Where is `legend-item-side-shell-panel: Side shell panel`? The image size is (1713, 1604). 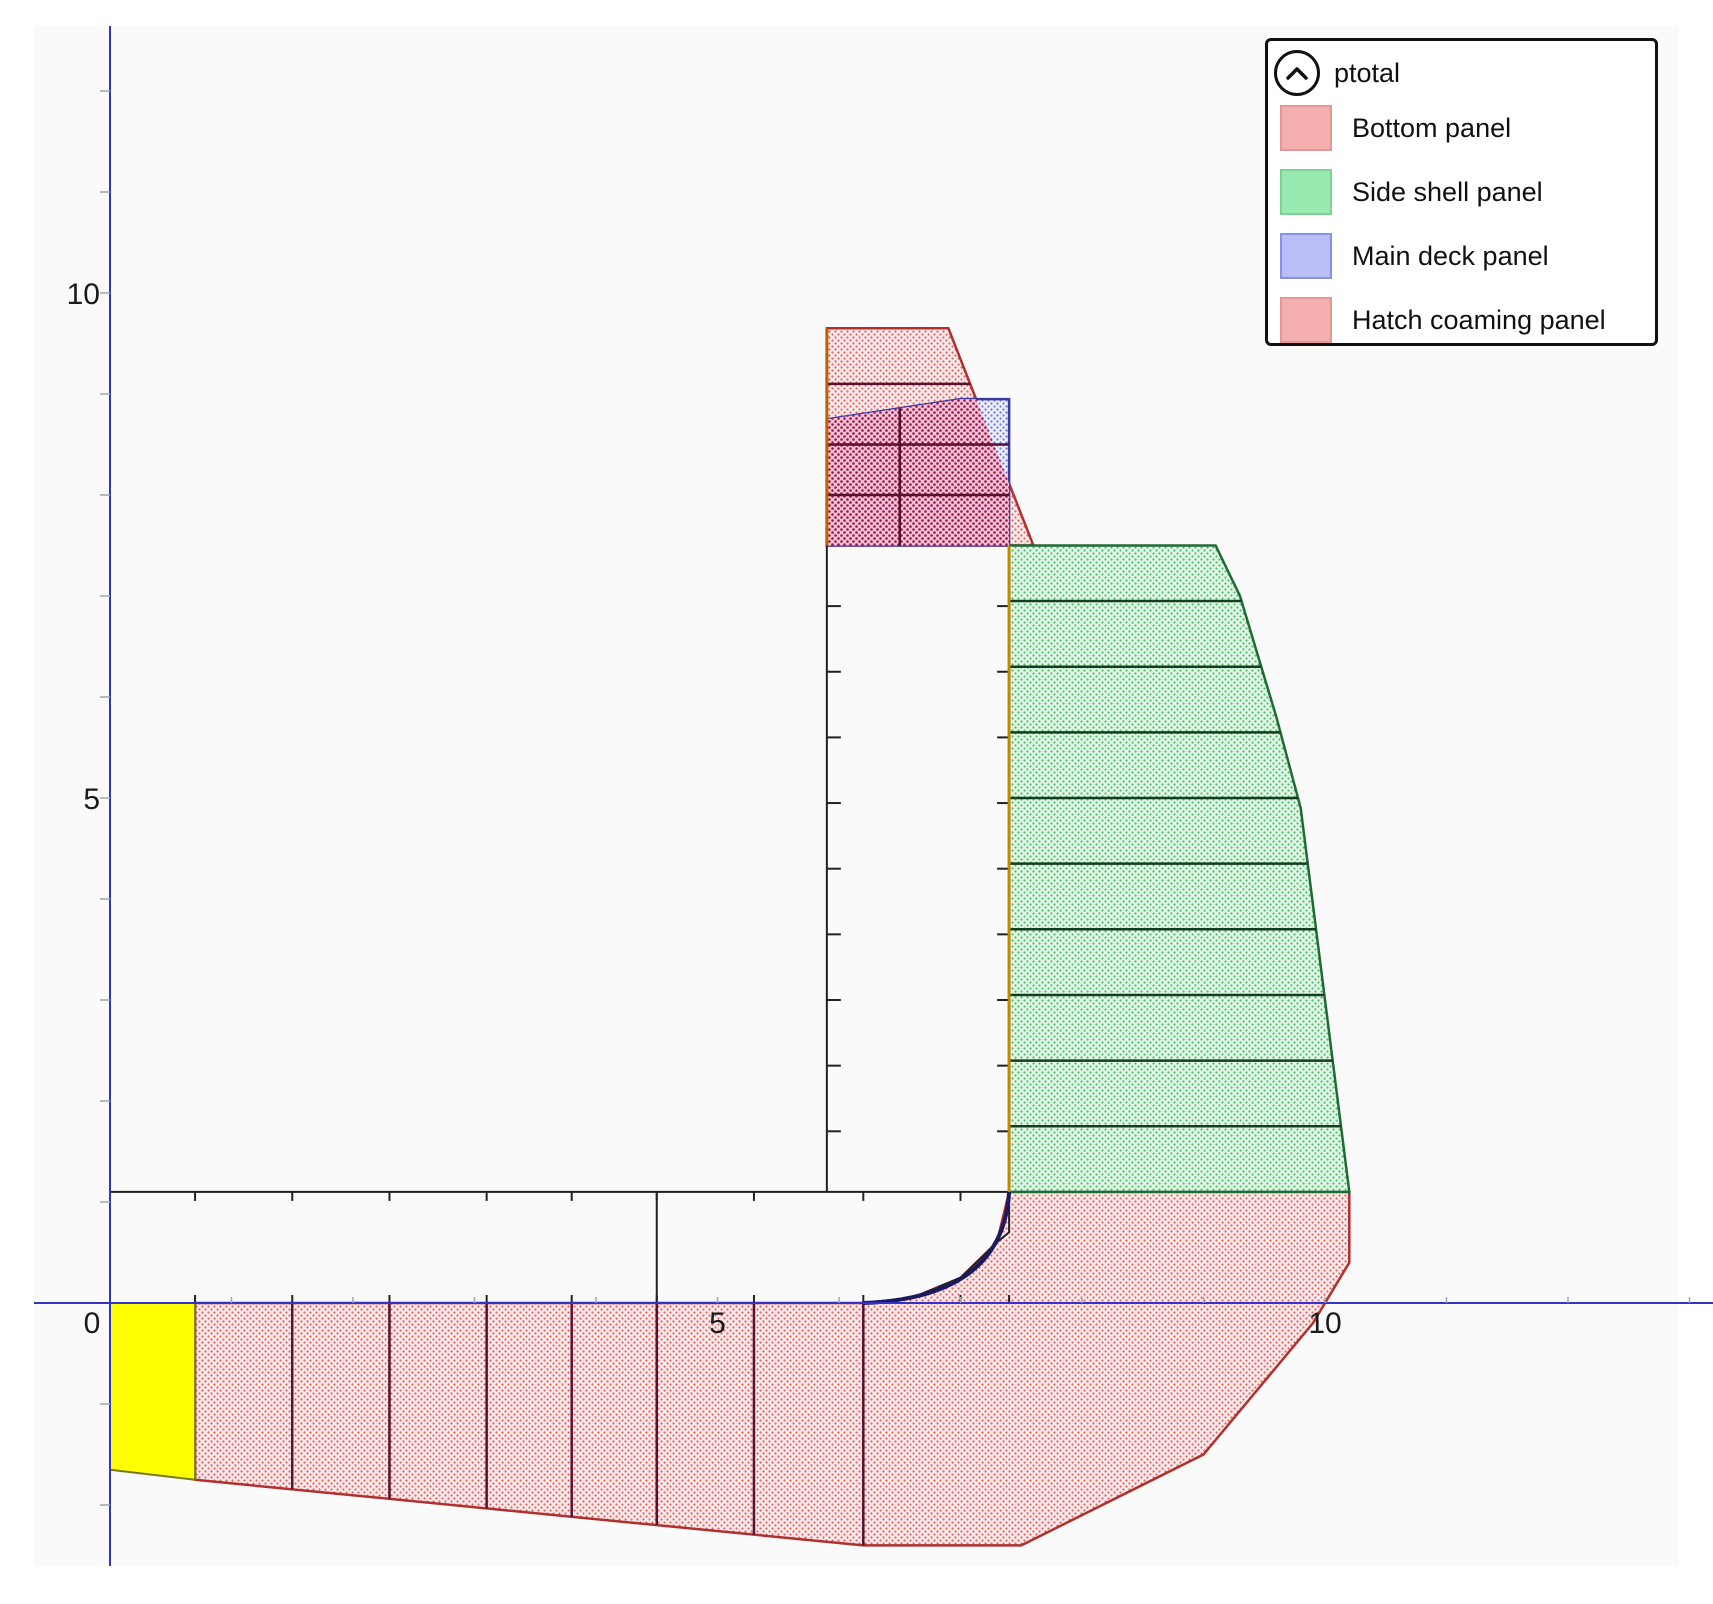
legend-item-side-shell-panel: Side shell panel is located at coordinates (1411, 192).